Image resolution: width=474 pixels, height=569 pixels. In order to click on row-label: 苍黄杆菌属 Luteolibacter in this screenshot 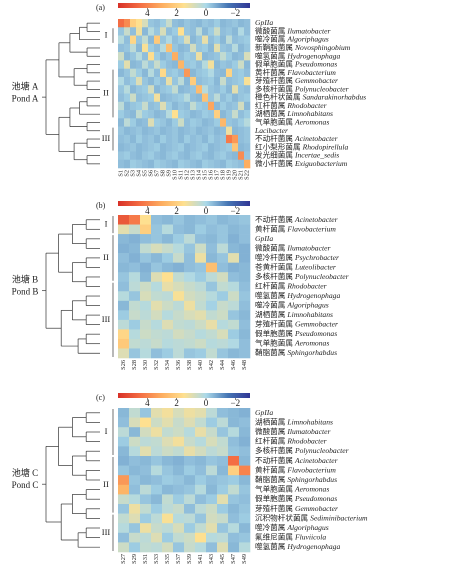, I will do `click(295, 266)`.